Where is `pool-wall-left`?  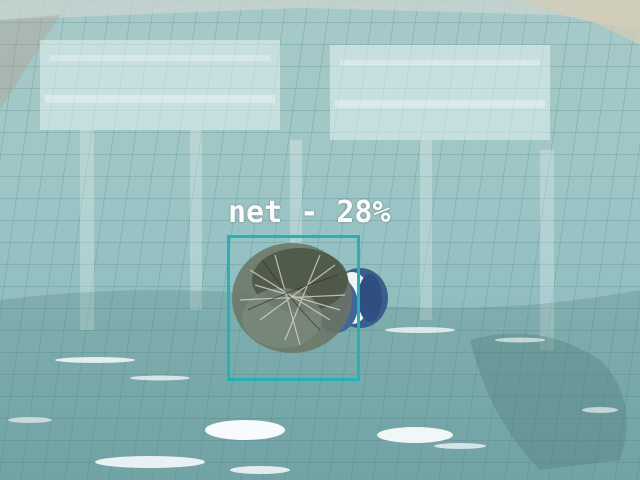 pool-wall-left is located at coordinates (30, 62).